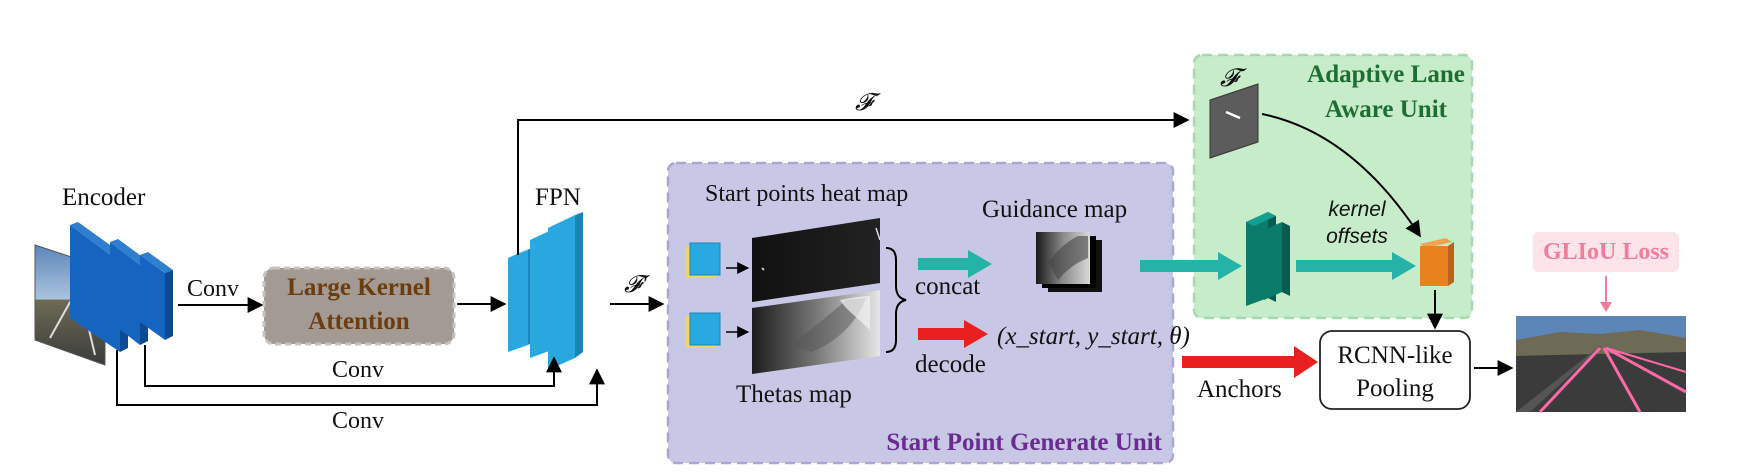 The image size is (1745, 475). I want to click on decode-output: (x_start, y_start, θ), so click(1093, 336).